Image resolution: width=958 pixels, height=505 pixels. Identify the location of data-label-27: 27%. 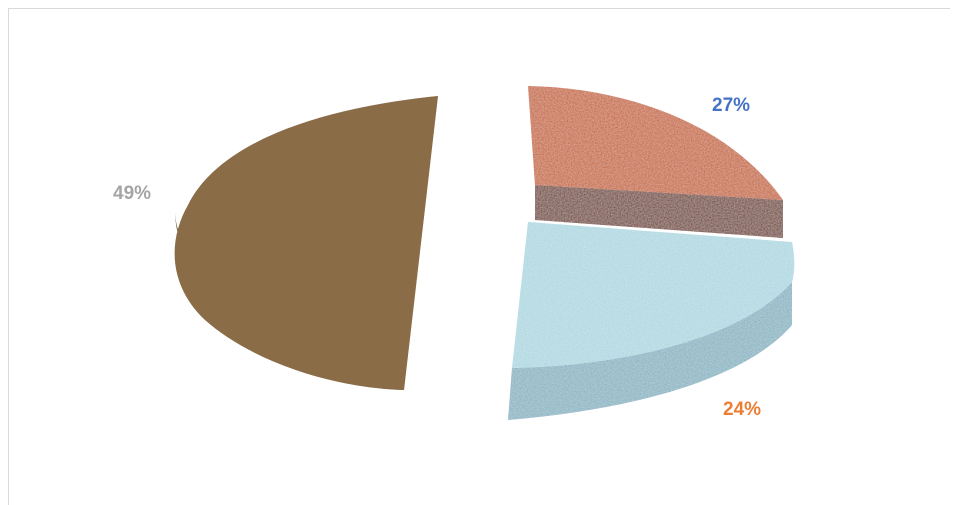
(731, 105).